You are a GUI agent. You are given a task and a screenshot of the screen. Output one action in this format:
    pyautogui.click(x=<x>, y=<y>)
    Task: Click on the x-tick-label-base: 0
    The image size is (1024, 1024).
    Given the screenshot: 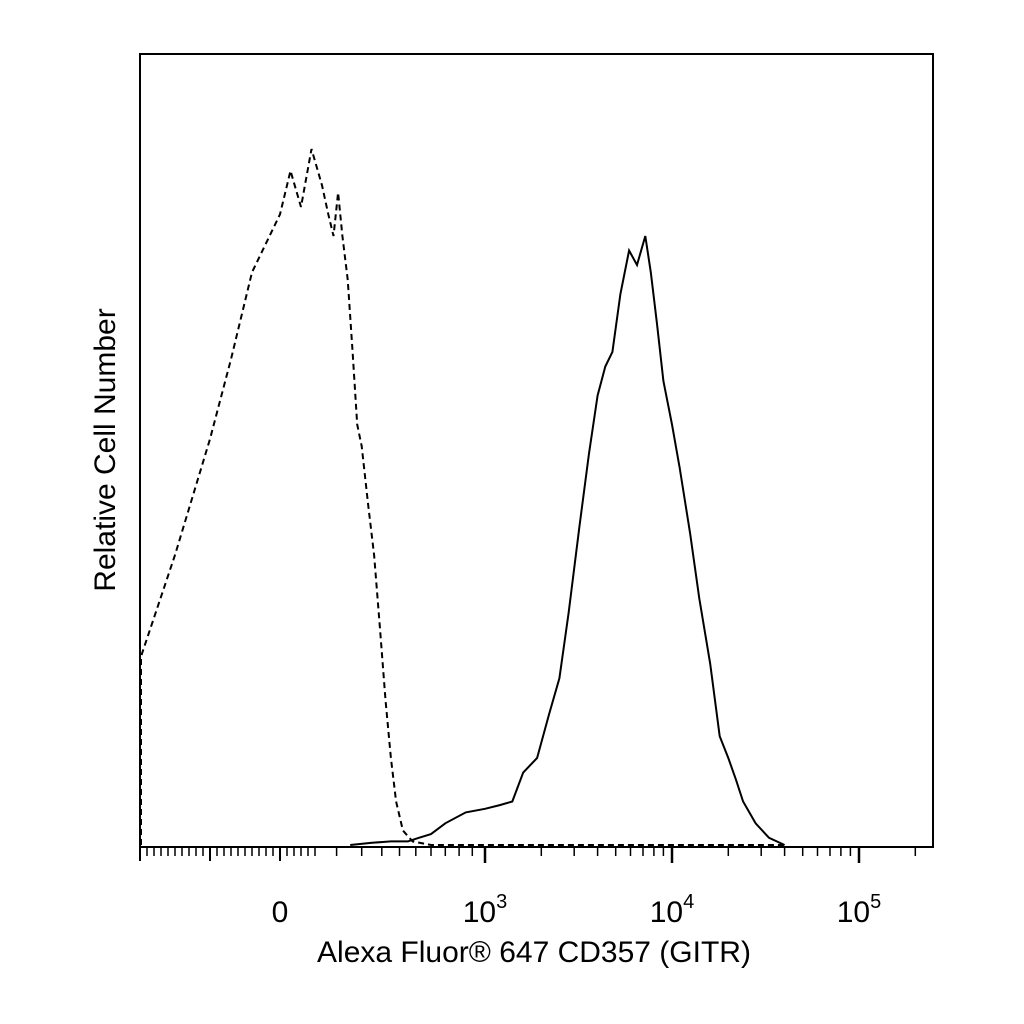 What is the action you would take?
    pyautogui.click(x=280, y=912)
    